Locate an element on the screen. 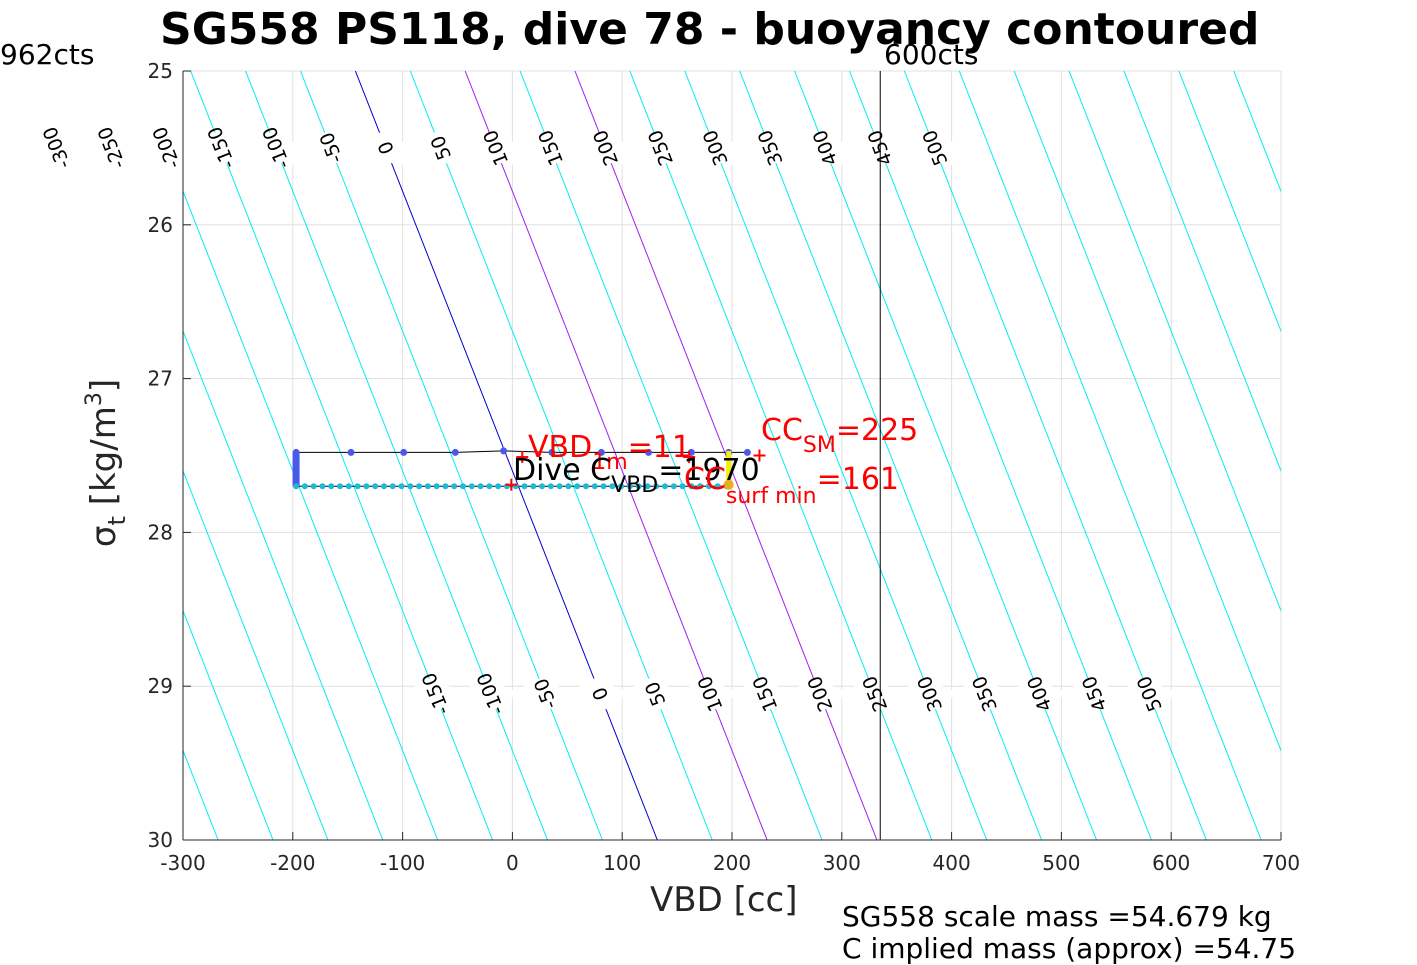  contour-label-bottom-200: 200 is located at coordinates (821, 694).